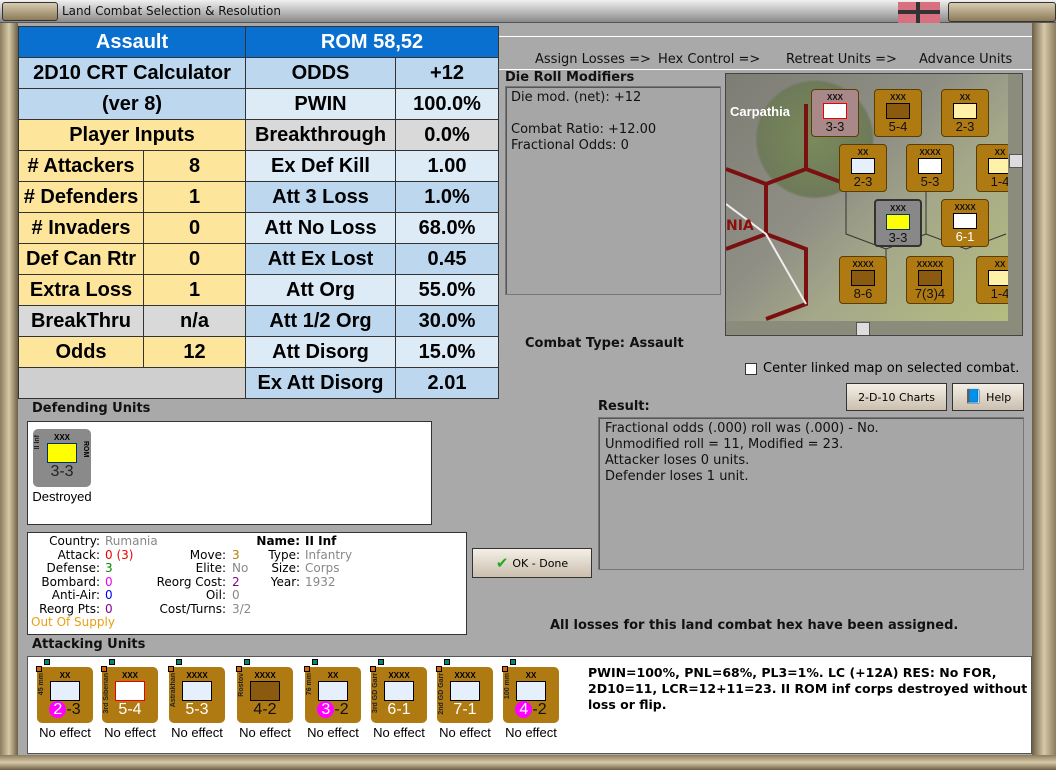  Describe the element at coordinates (447, 228) in the screenshot. I see `output-value: 68.0%` at that location.